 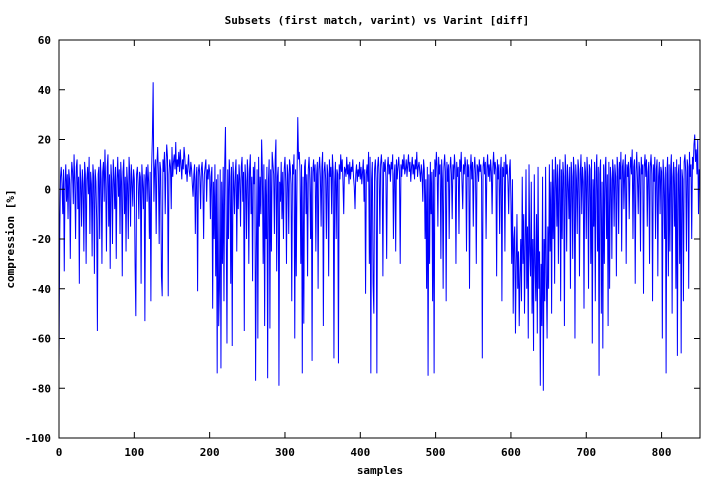 What do you see at coordinates (41, 239) in the screenshot?
I see `y-tick-label: -20` at bounding box center [41, 239].